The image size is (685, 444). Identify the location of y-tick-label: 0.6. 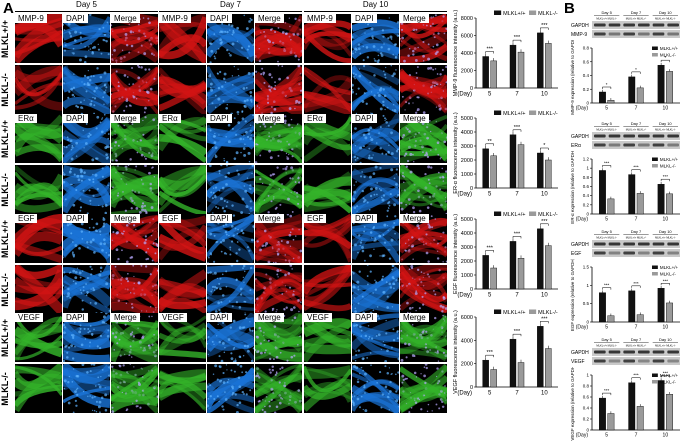
(586, 186).